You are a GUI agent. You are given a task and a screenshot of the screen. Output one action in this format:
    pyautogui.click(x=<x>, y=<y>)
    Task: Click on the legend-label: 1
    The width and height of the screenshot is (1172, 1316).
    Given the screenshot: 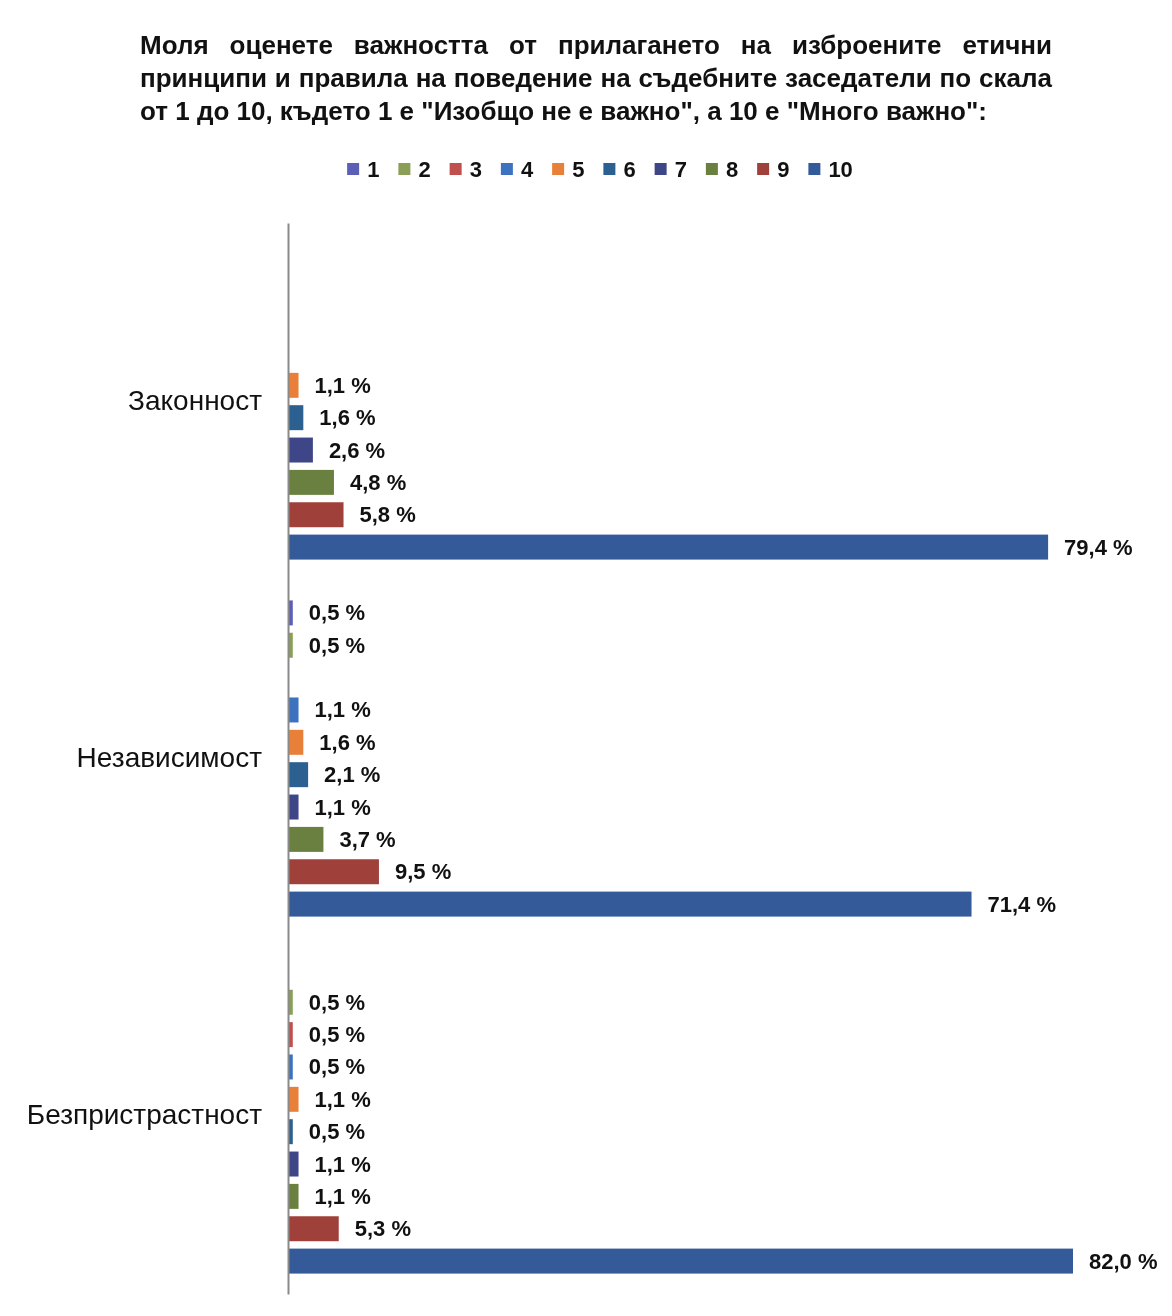 What is the action you would take?
    pyautogui.click(x=373, y=169)
    